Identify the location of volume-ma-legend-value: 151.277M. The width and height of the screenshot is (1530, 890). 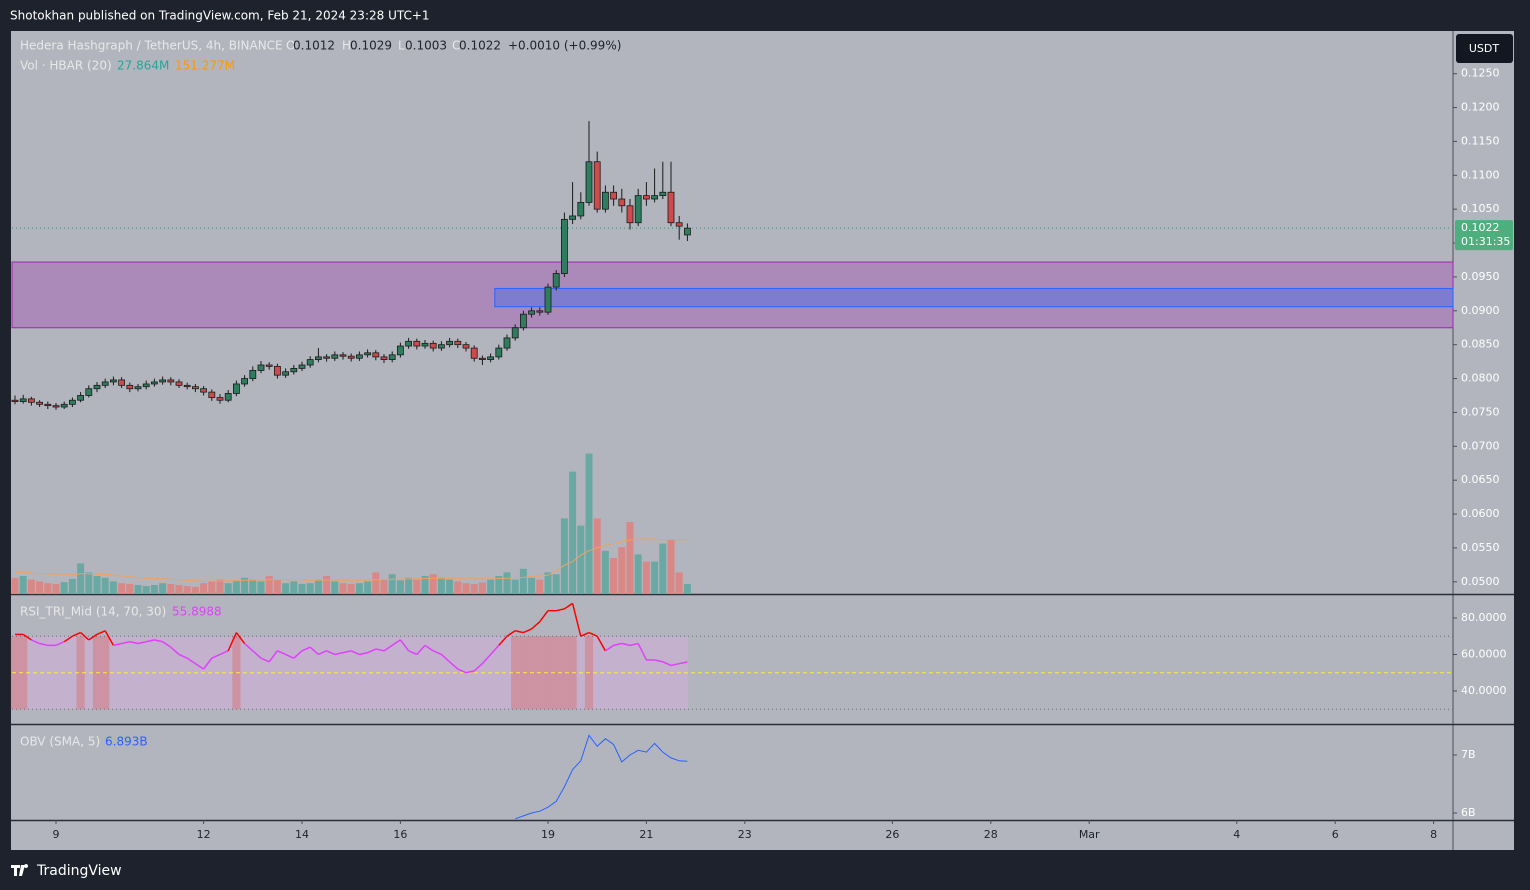
(205, 66).